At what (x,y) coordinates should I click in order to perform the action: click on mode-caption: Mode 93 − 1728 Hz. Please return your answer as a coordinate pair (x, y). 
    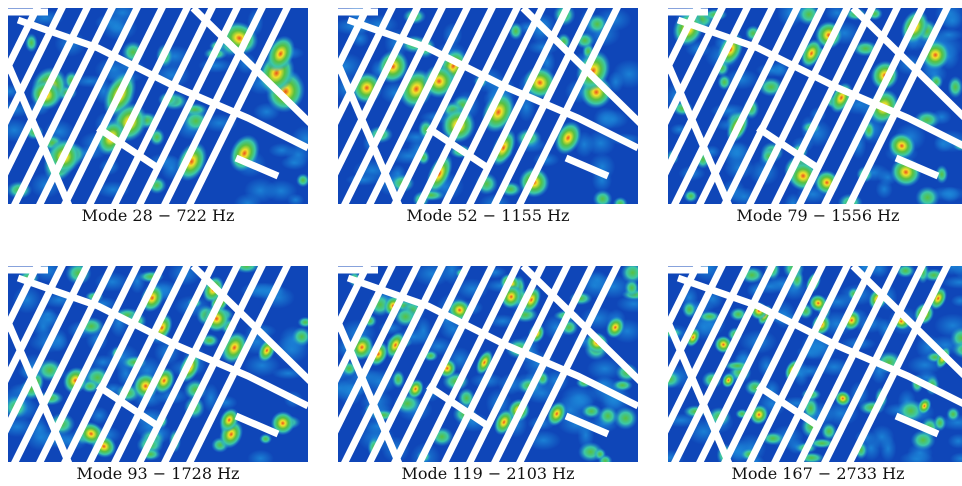
    Looking at the image, I should click on (158, 473).